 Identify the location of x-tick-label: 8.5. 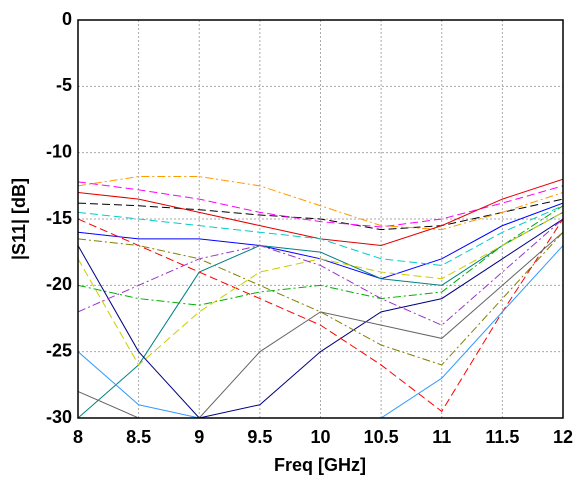
(138, 437).